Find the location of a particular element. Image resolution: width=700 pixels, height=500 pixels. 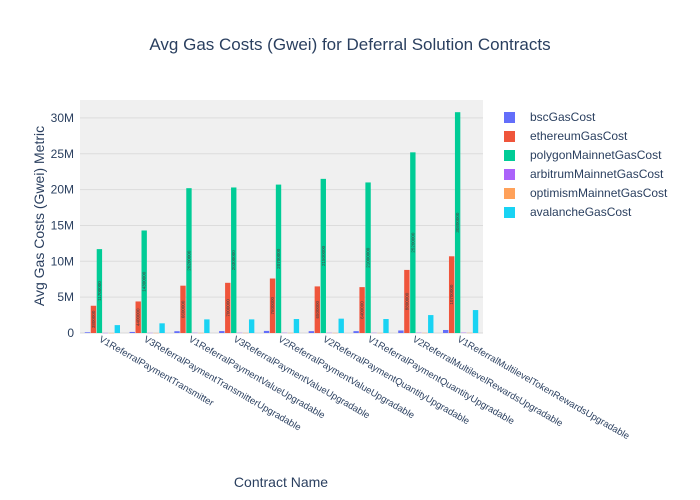

y-tick-label: 10M is located at coordinates (62, 261).